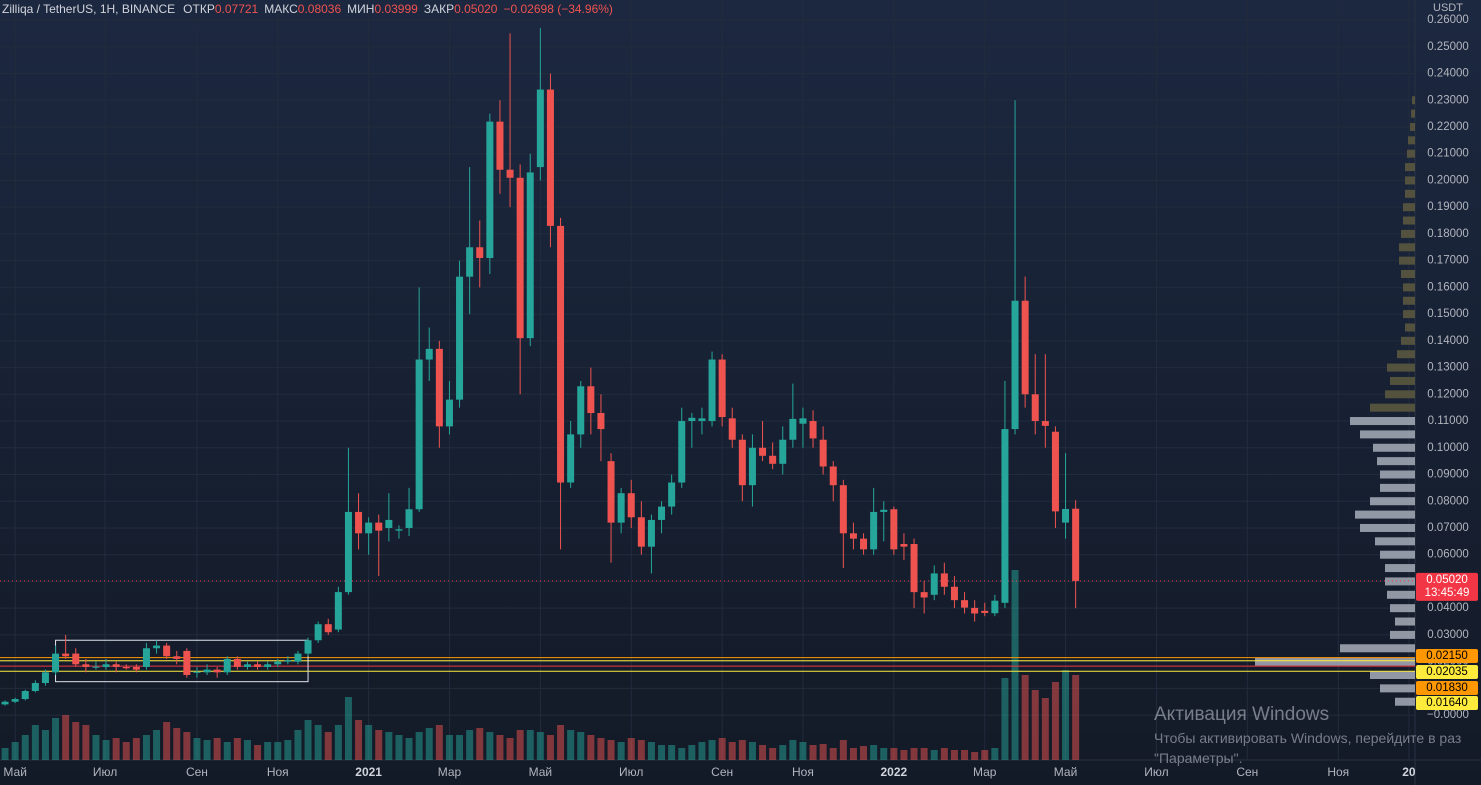  I want to click on y-tick-label: 0.13000, so click(1448, 368).